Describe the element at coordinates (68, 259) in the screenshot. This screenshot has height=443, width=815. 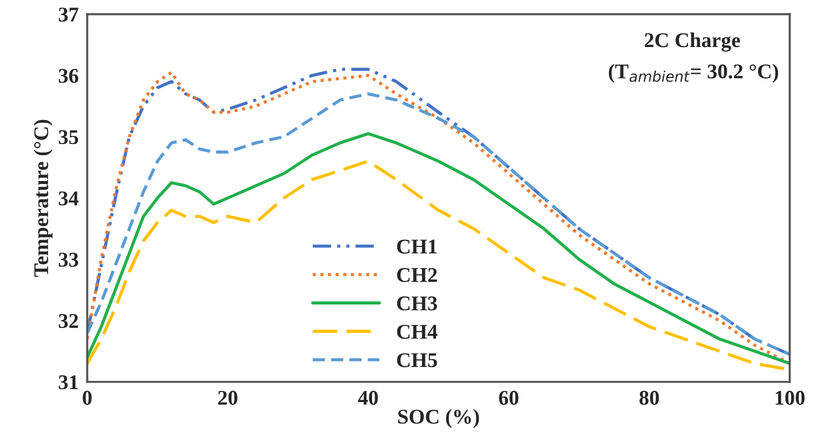
I see `y-tick-label: 33` at that location.